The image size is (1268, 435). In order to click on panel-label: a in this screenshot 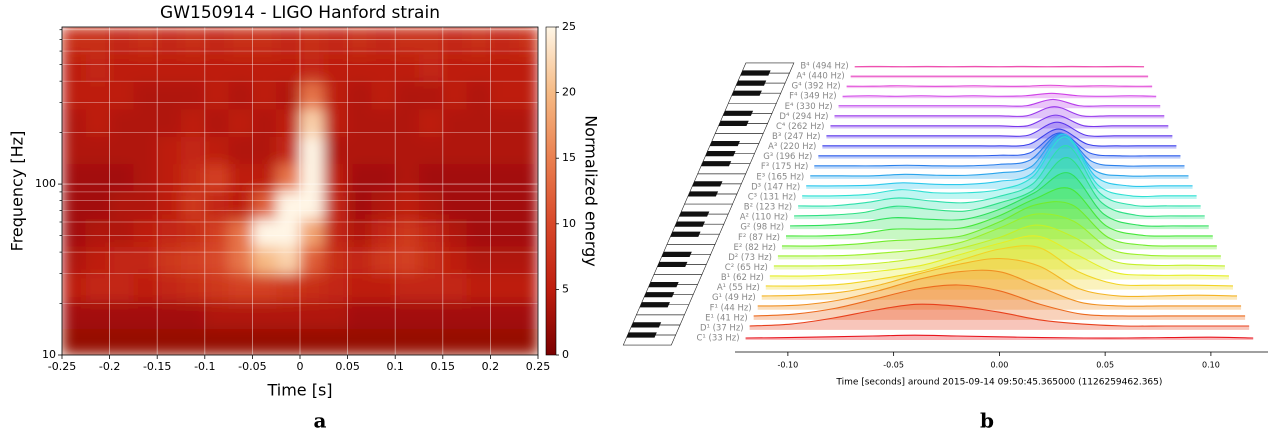, I will do `click(320, 421)`.